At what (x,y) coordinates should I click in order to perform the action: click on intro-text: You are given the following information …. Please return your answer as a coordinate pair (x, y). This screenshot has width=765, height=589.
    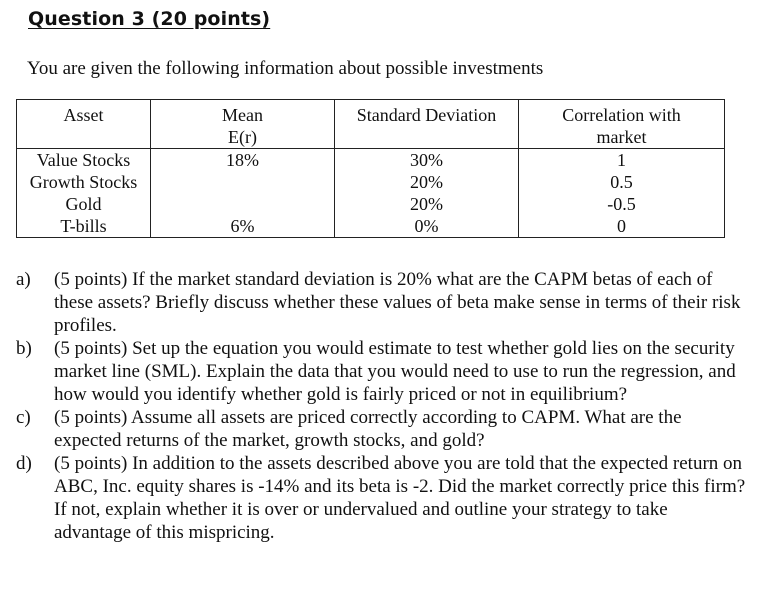
    Looking at the image, I should click on (285, 68).